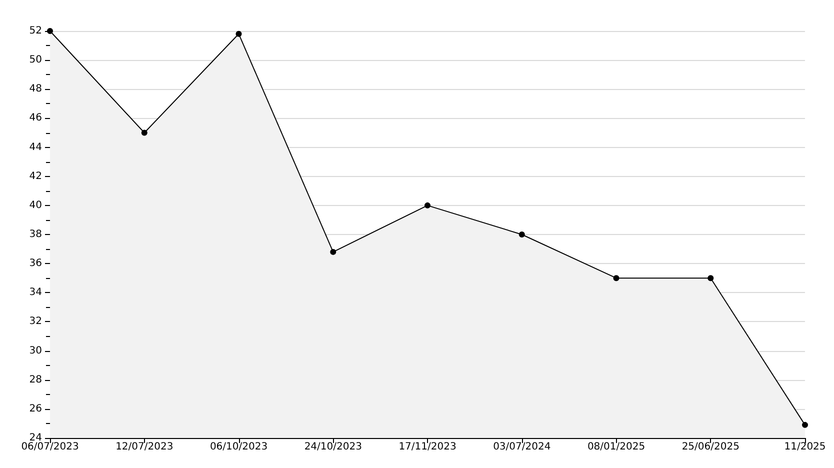  What do you see at coordinates (35, 176) in the screenshot?
I see `y-tick-label: 42` at bounding box center [35, 176].